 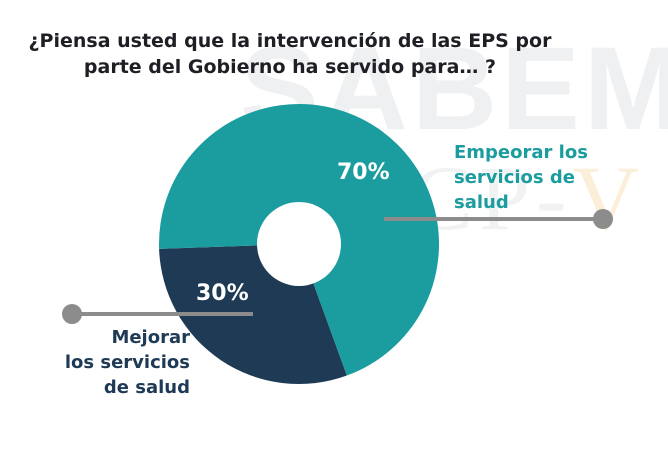 What do you see at coordinates (290, 67) in the screenshot?
I see `chart-title-line-2: parte del Gobierno ha servido para… ?` at bounding box center [290, 67].